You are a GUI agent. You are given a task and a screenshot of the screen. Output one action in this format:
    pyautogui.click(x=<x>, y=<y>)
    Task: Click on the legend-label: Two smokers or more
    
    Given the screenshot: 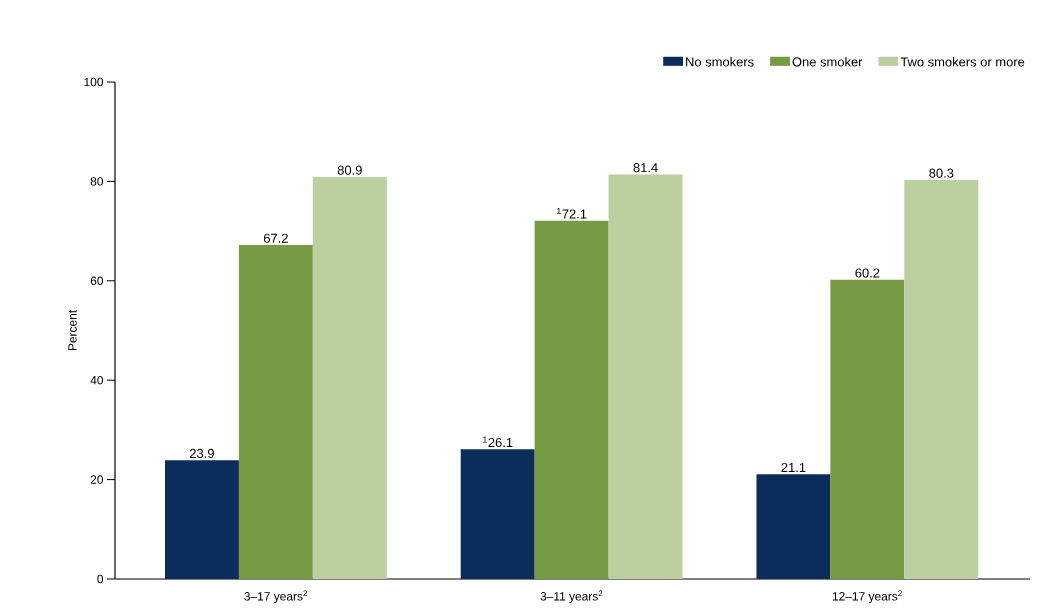 What is the action you would take?
    pyautogui.click(x=962, y=61)
    